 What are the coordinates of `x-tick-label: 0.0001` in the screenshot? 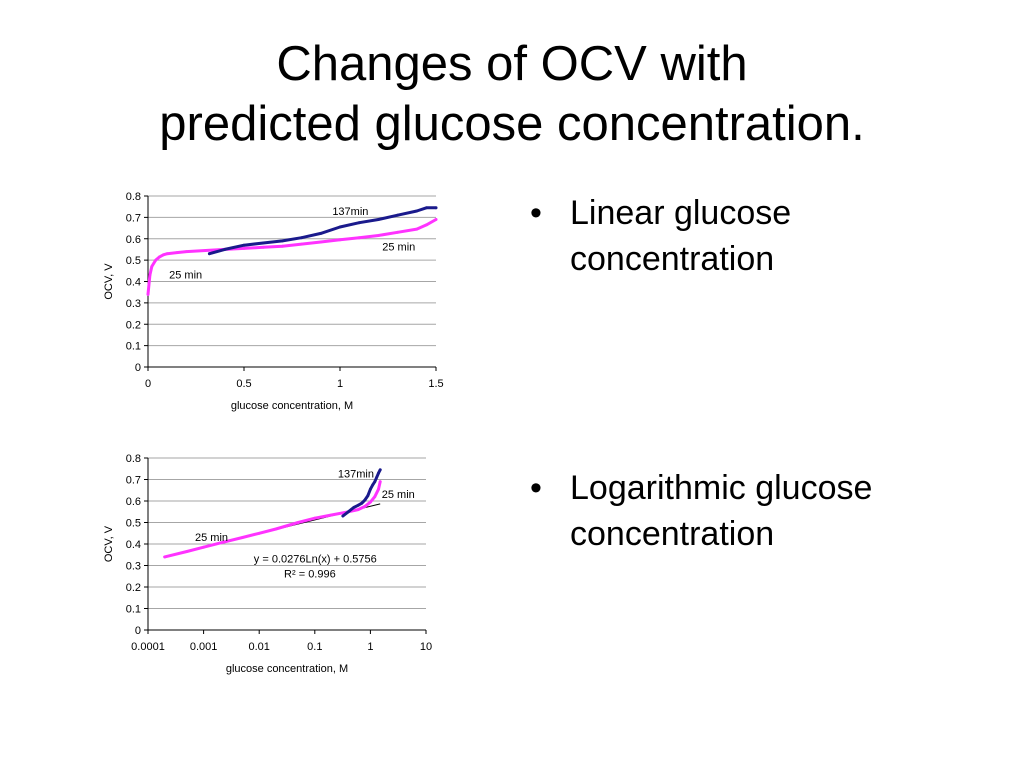 It's located at (148, 647).